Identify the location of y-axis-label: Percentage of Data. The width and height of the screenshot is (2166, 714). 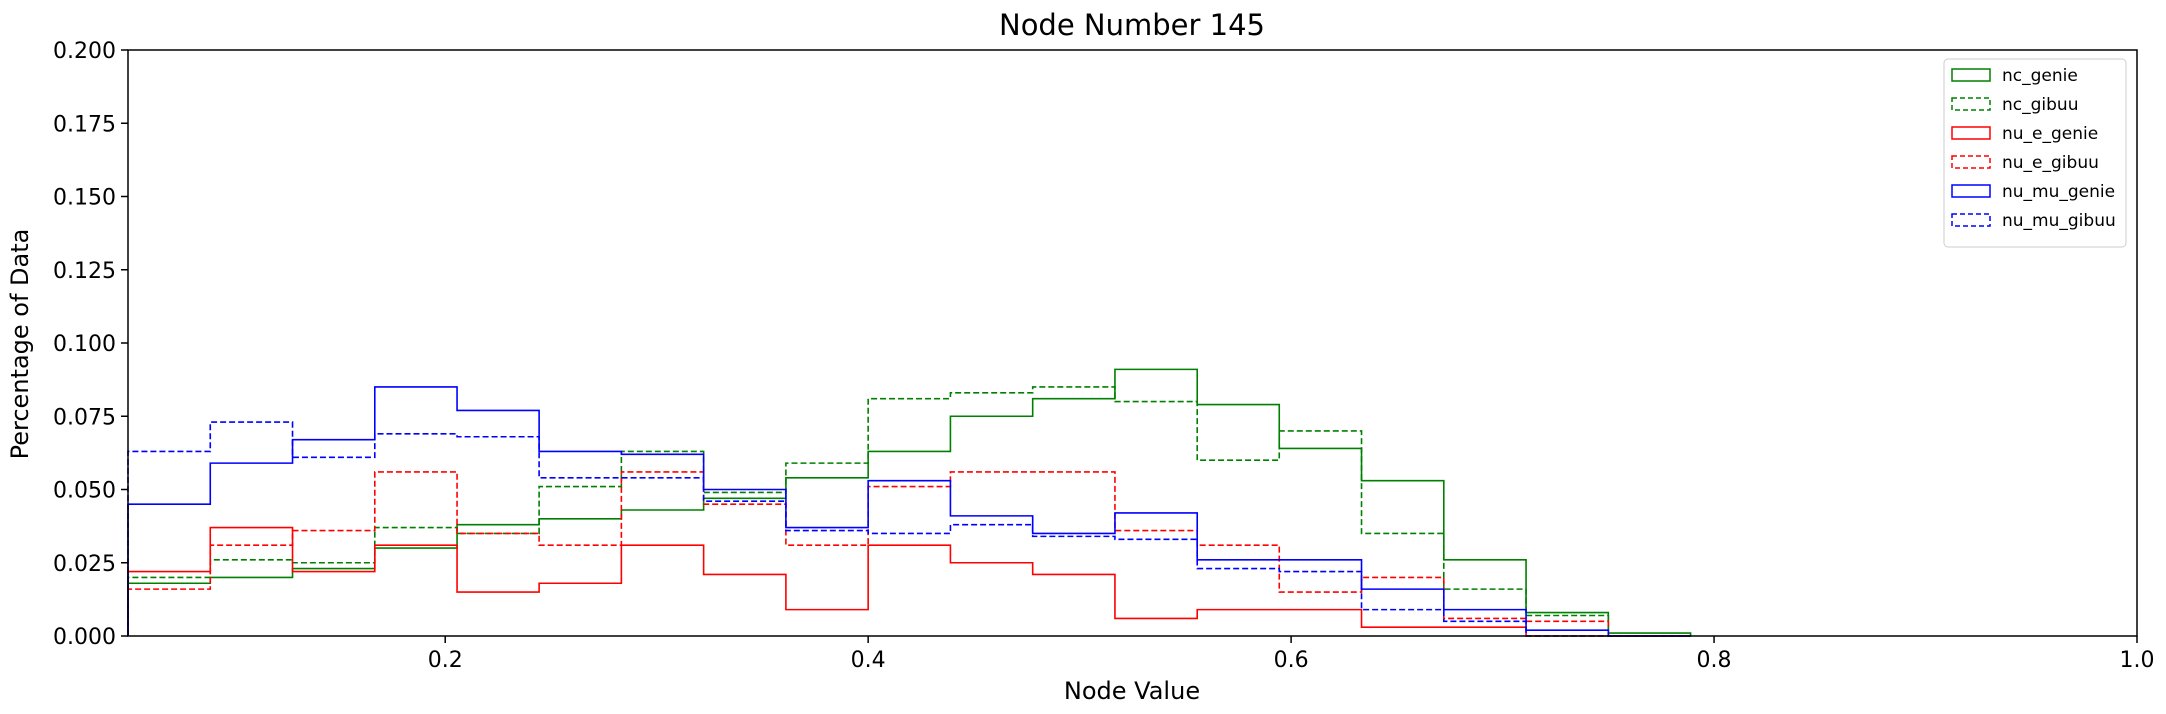
(20, 344).